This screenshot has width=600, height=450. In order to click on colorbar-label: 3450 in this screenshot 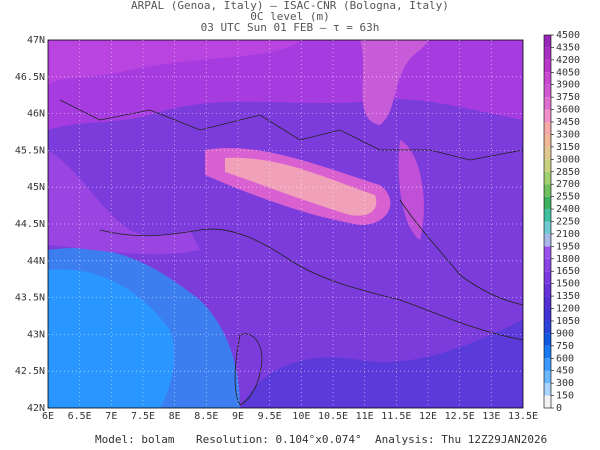, I will do `click(568, 122)`.